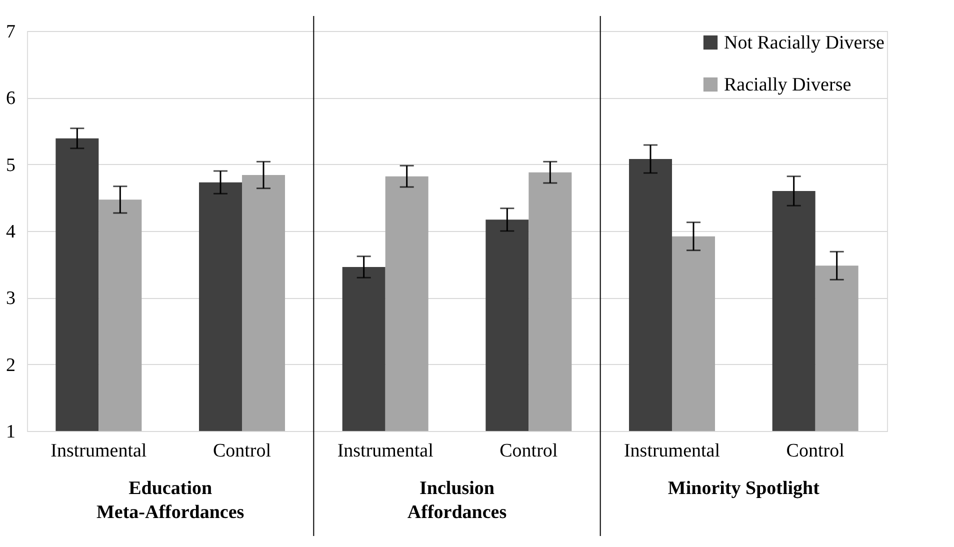 This screenshot has height=547, width=954. I want to click on y-tick-label: 7, so click(11, 32).